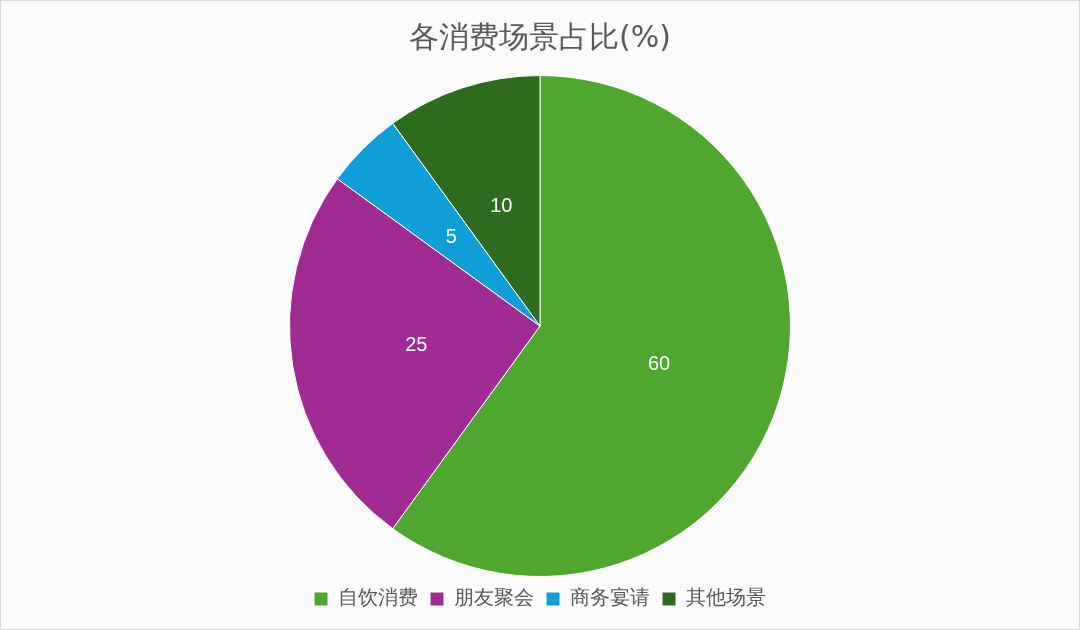 Image resolution: width=1080 pixels, height=630 pixels. What do you see at coordinates (494, 597) in the screenshot?
I see `legend-label: 朋友聚会` at bounding box center [494, 597].